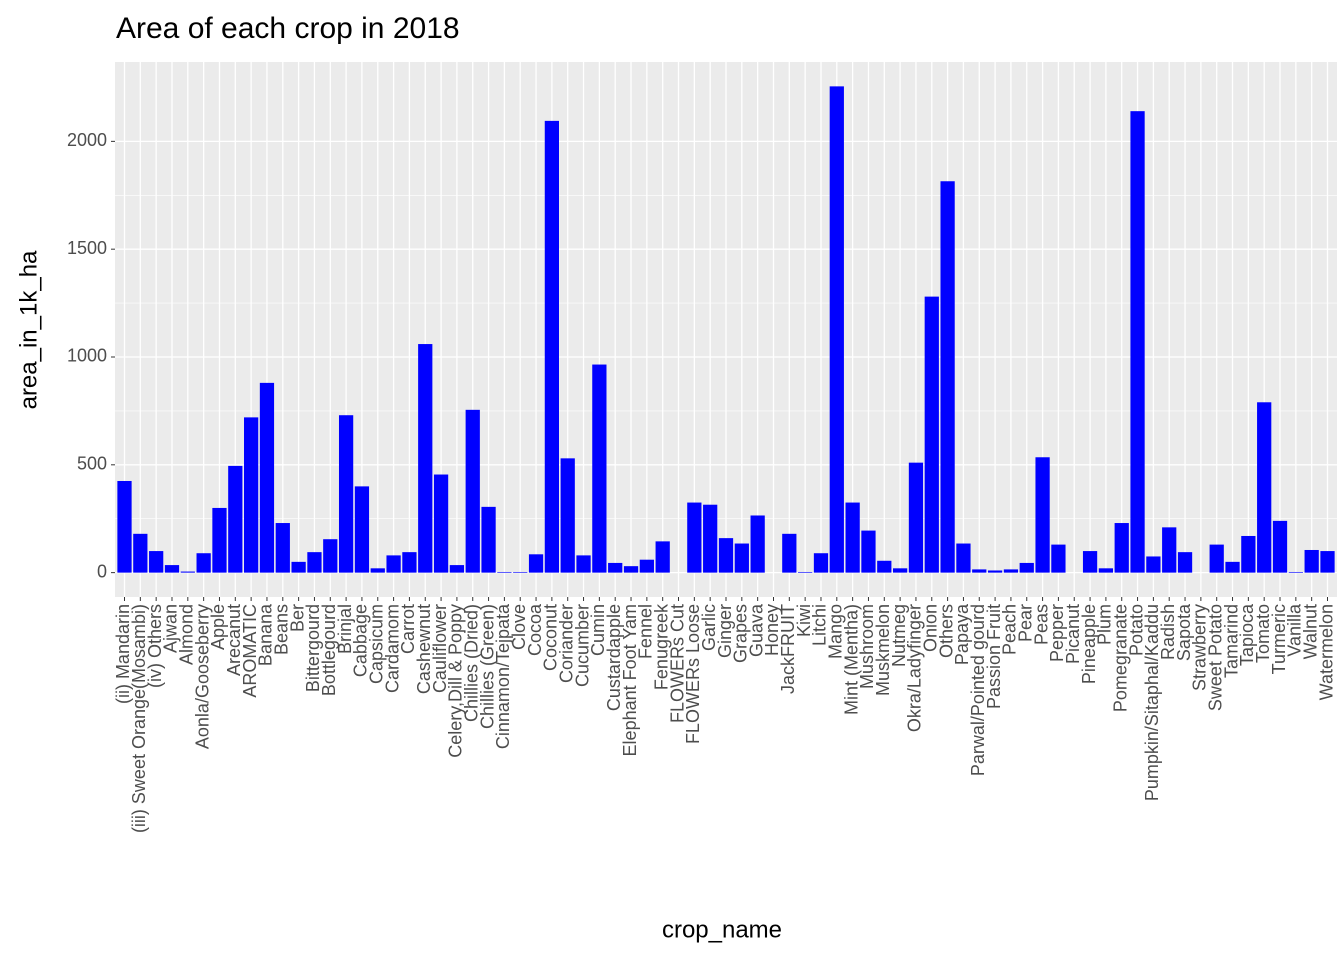 The height and width of the screenshot is (960, 1344). What do you see at coordinates (1073, 634) in the screenshot?
I see `x-tick-label: Picanut` at bounding box center [1073, 634].